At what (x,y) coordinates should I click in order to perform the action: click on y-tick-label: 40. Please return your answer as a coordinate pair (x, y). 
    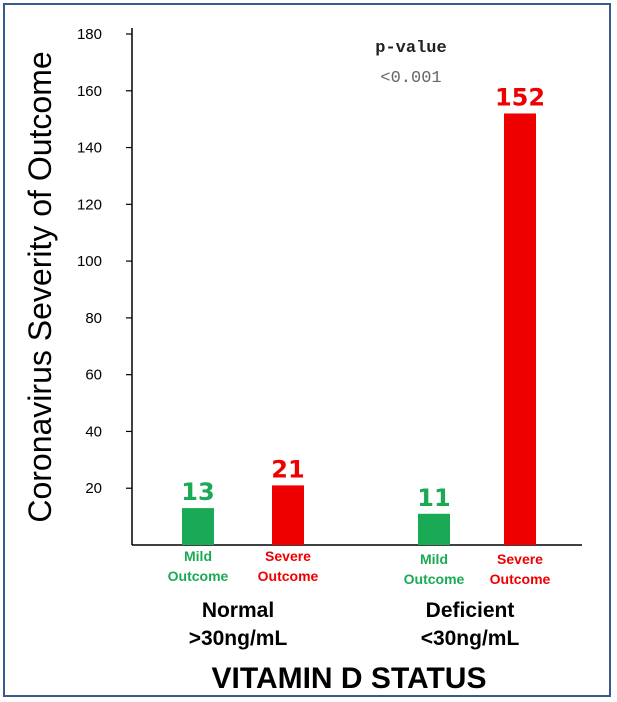
    Looking at the image, I should click on (93, 431).